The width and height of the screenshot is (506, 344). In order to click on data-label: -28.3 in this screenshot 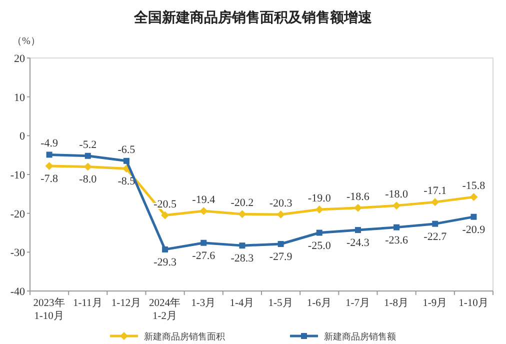, I will do `click(242, 258)`.